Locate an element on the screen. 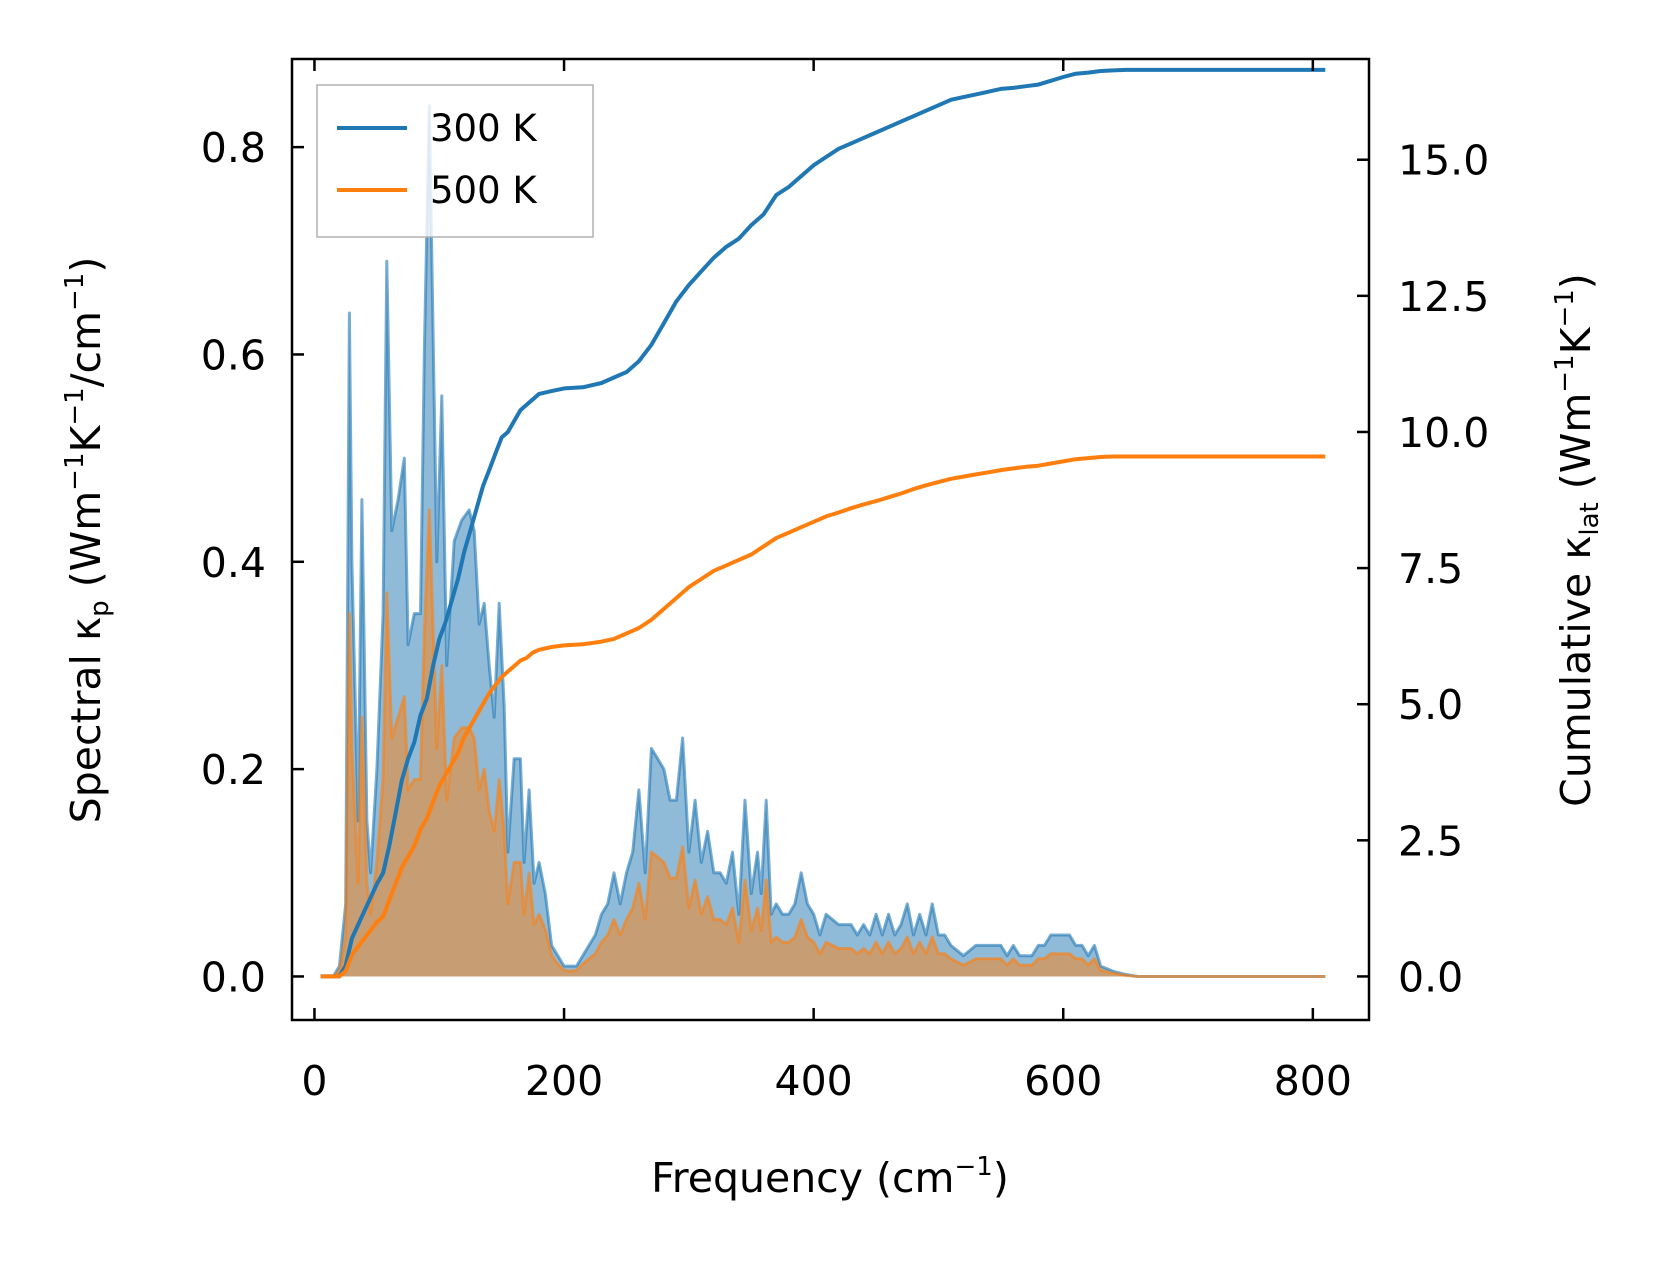 This screenshot has height=1264, width=1679. y-right-title-part: ) is located at coordinates (1576, 281).